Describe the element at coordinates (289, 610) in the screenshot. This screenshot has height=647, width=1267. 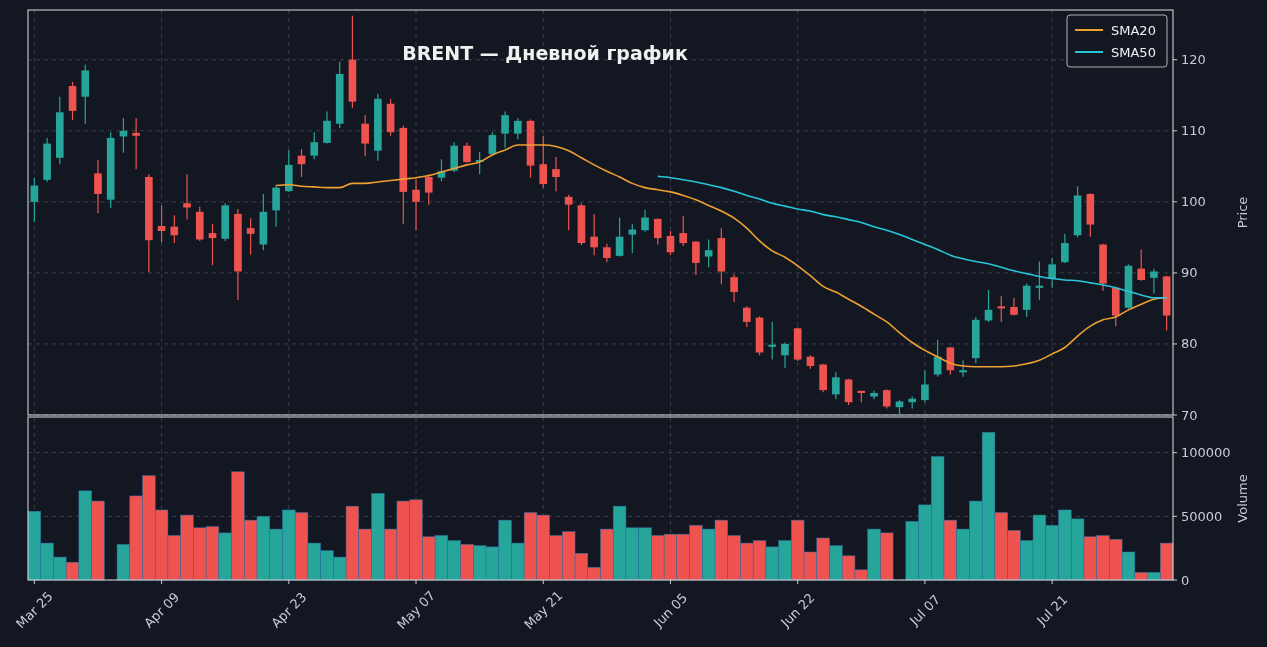
I see `x-tick-label: Apr 23` at that location.